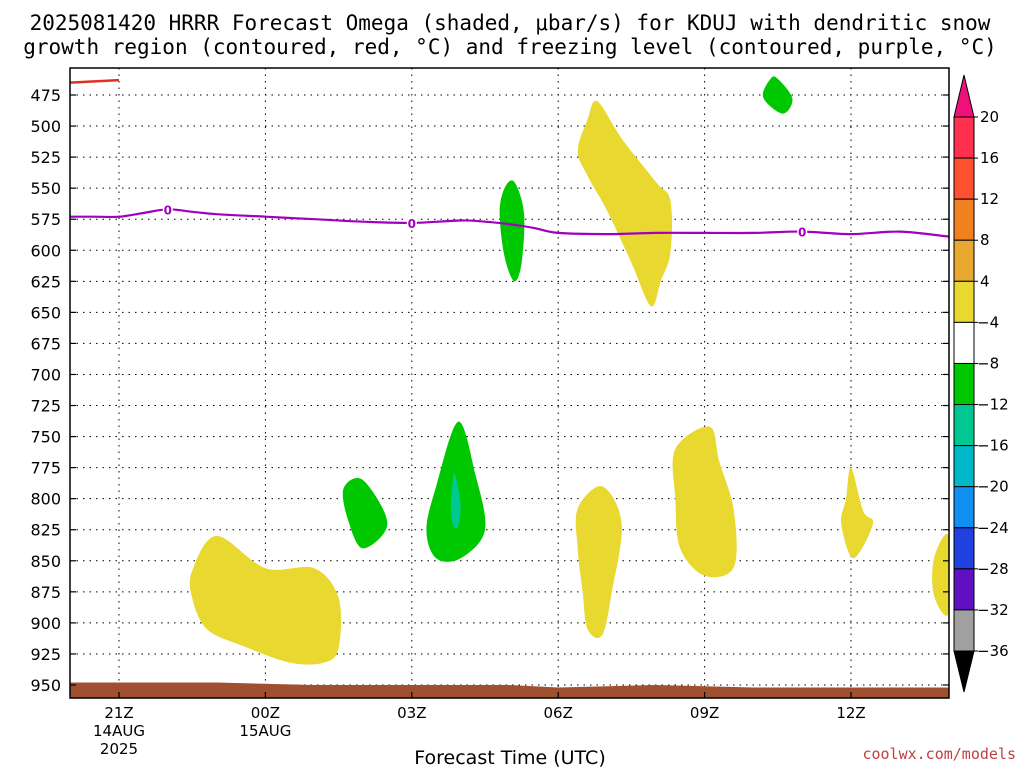  What do you see at coordinates (265, 600) in the screenshot?
I see `omega-region-lower-yellow-a` at bounding box center [265, 600].